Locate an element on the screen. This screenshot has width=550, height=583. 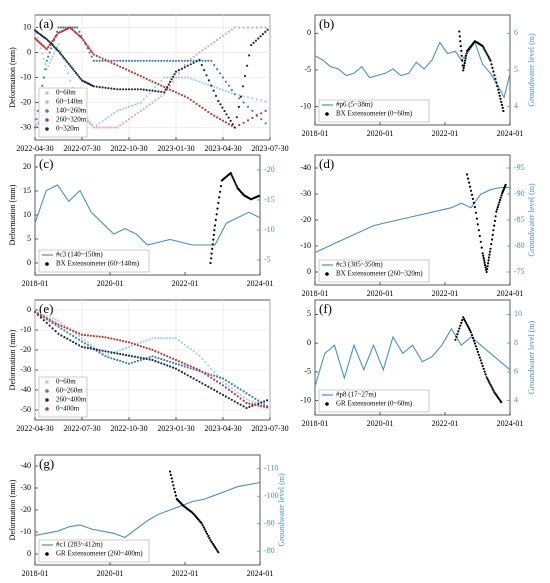
x-tick-label: 2023-01-30 is located at coordinates (175, 148).